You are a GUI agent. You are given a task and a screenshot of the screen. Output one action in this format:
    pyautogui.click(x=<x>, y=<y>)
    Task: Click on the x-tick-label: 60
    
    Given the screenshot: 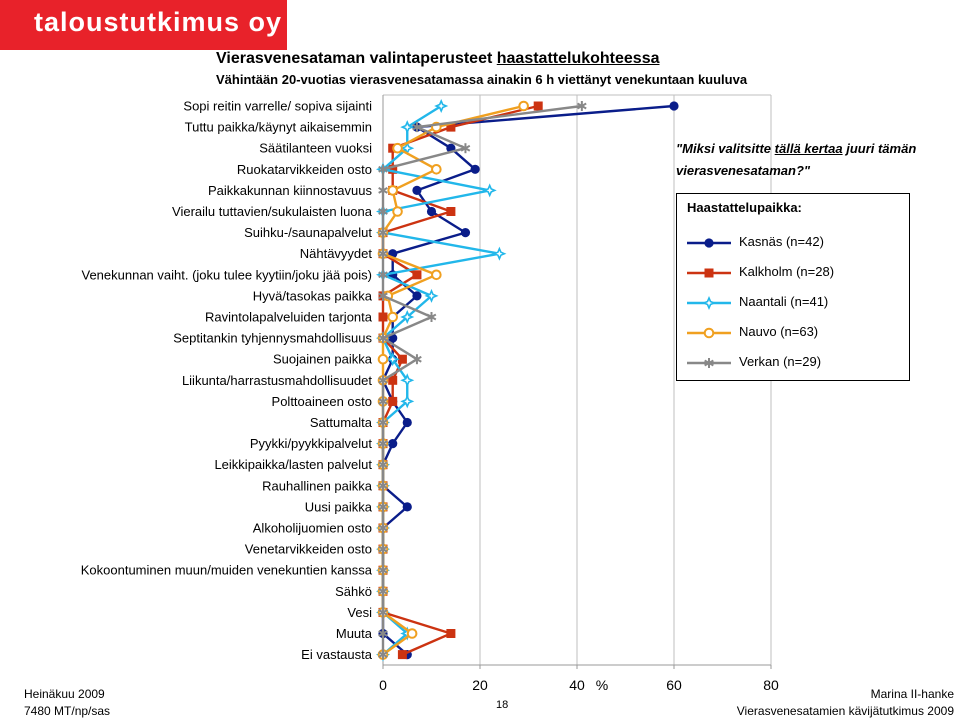 What is the action you would take?
    pyautogui.click(x=674, y=685)
    